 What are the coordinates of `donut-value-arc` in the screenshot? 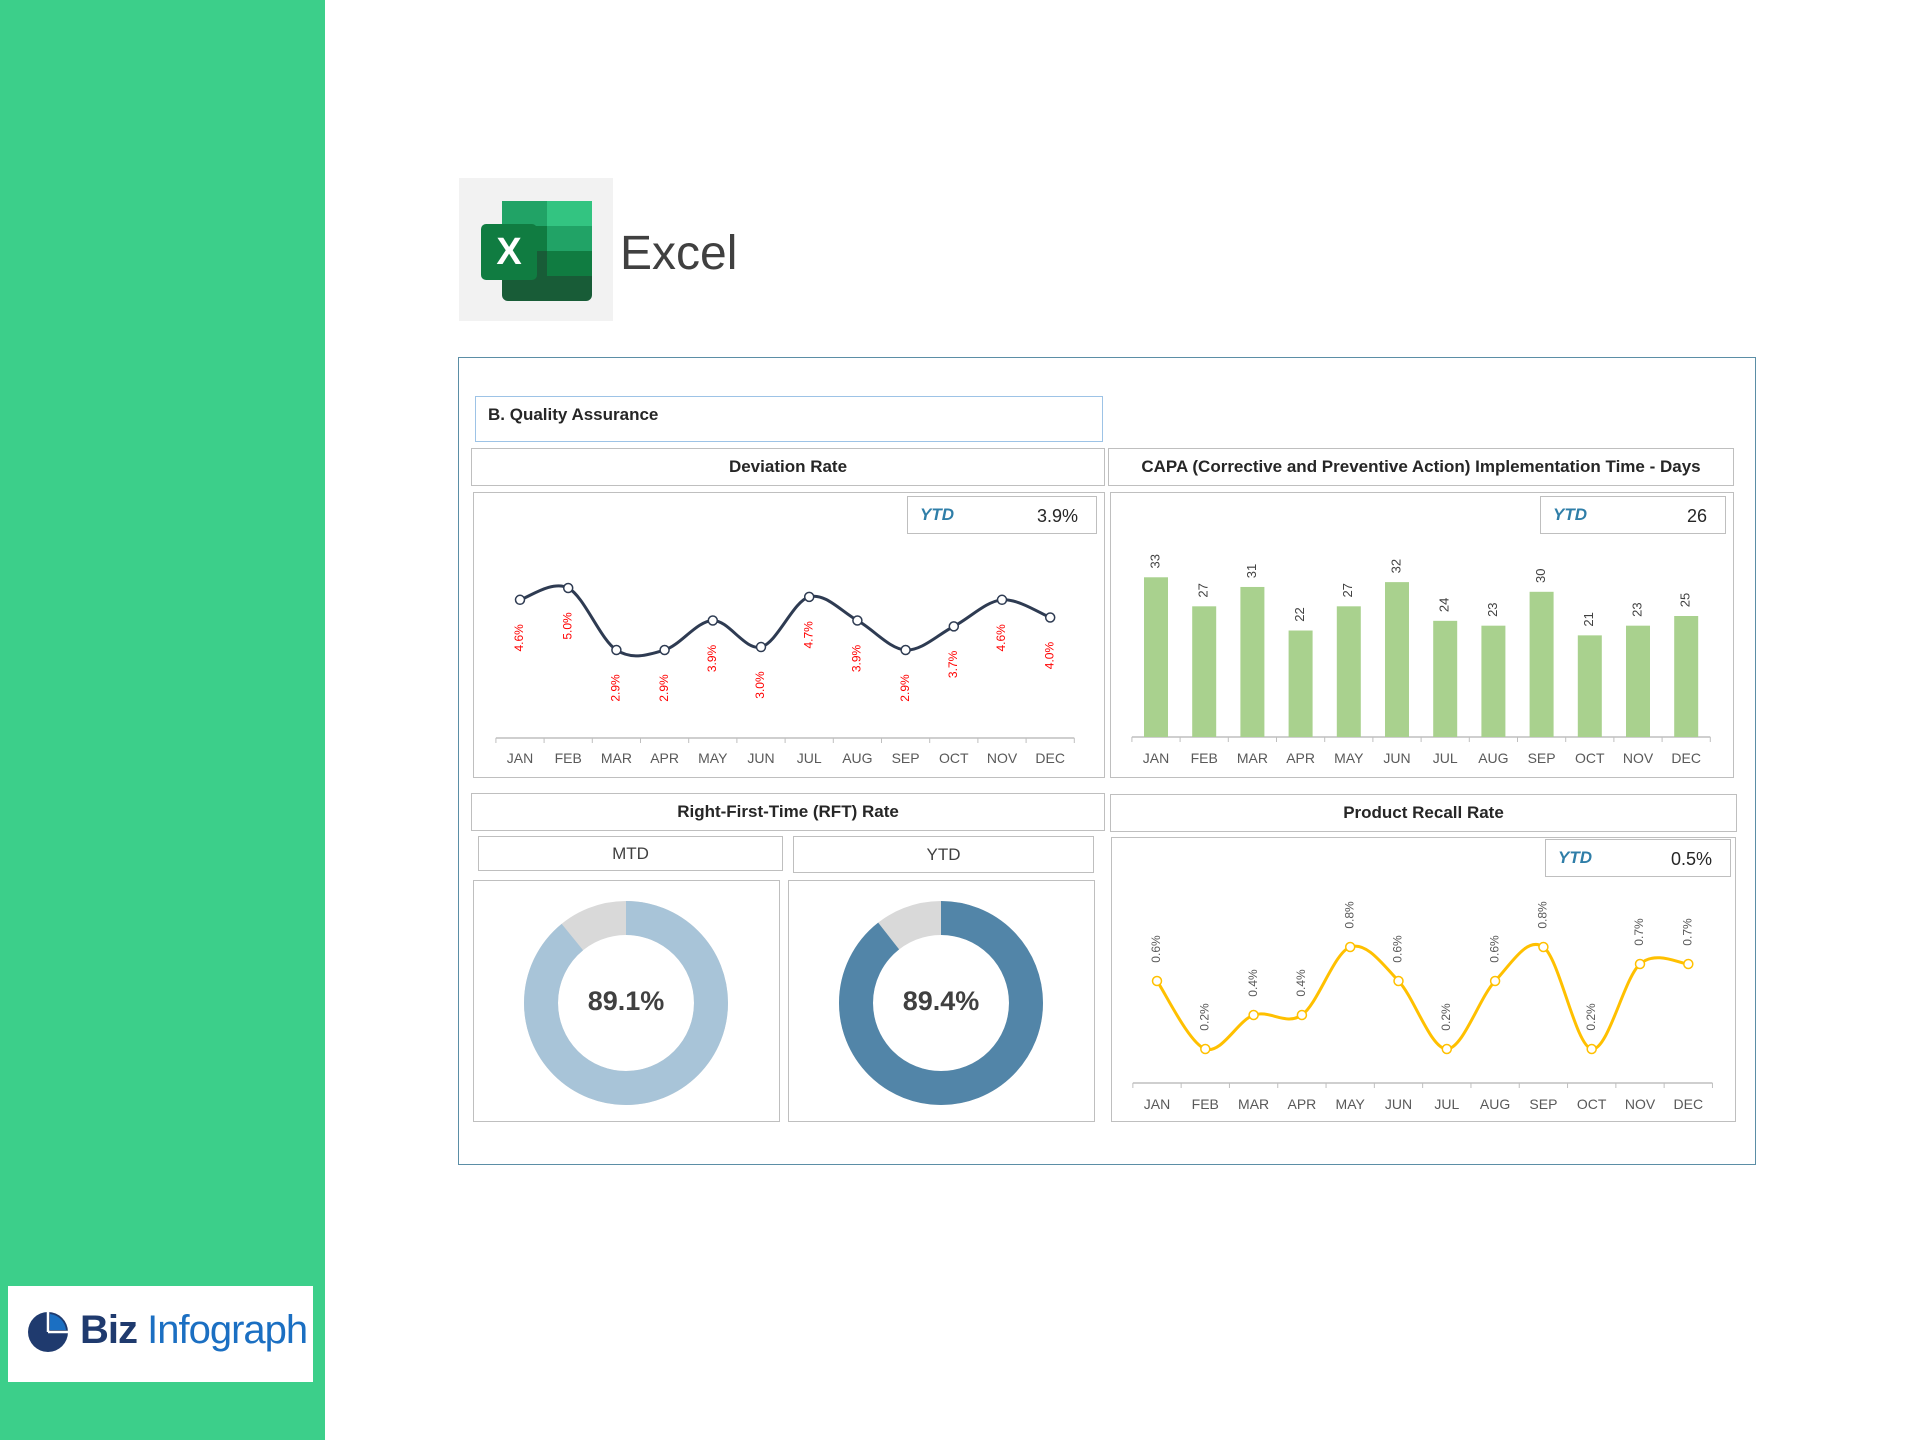 It's located at (626, 1003).